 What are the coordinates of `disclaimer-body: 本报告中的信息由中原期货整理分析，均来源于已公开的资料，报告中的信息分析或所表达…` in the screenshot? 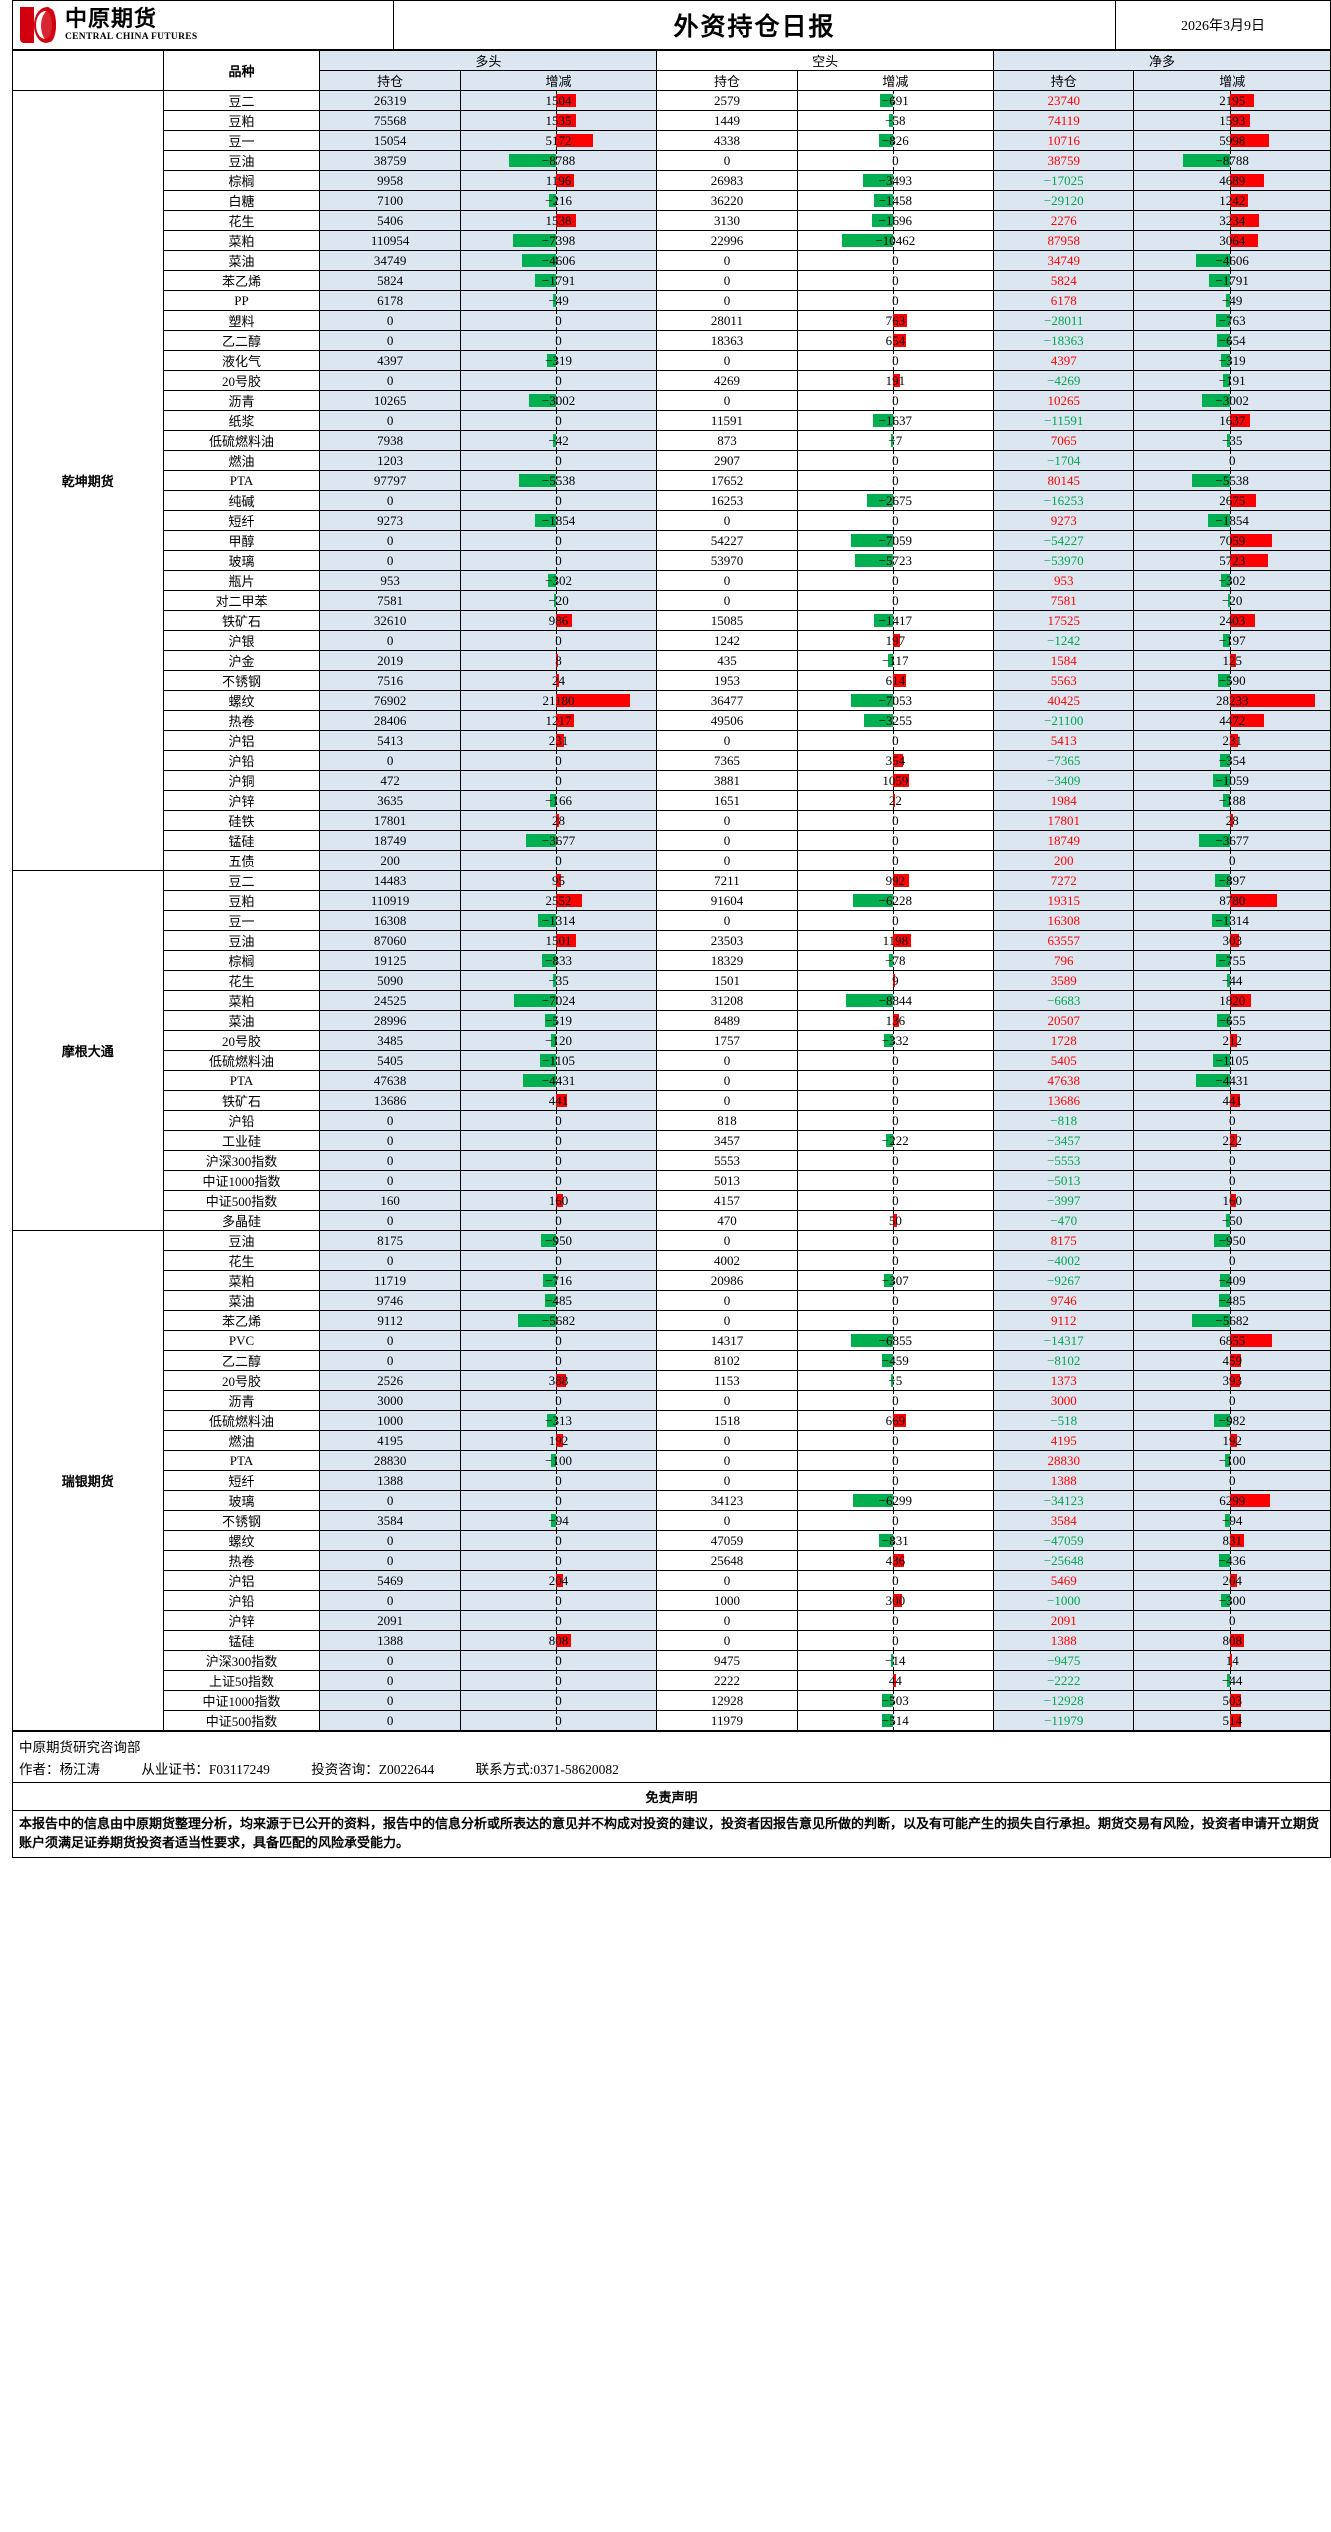 It's located at (671, 1834).